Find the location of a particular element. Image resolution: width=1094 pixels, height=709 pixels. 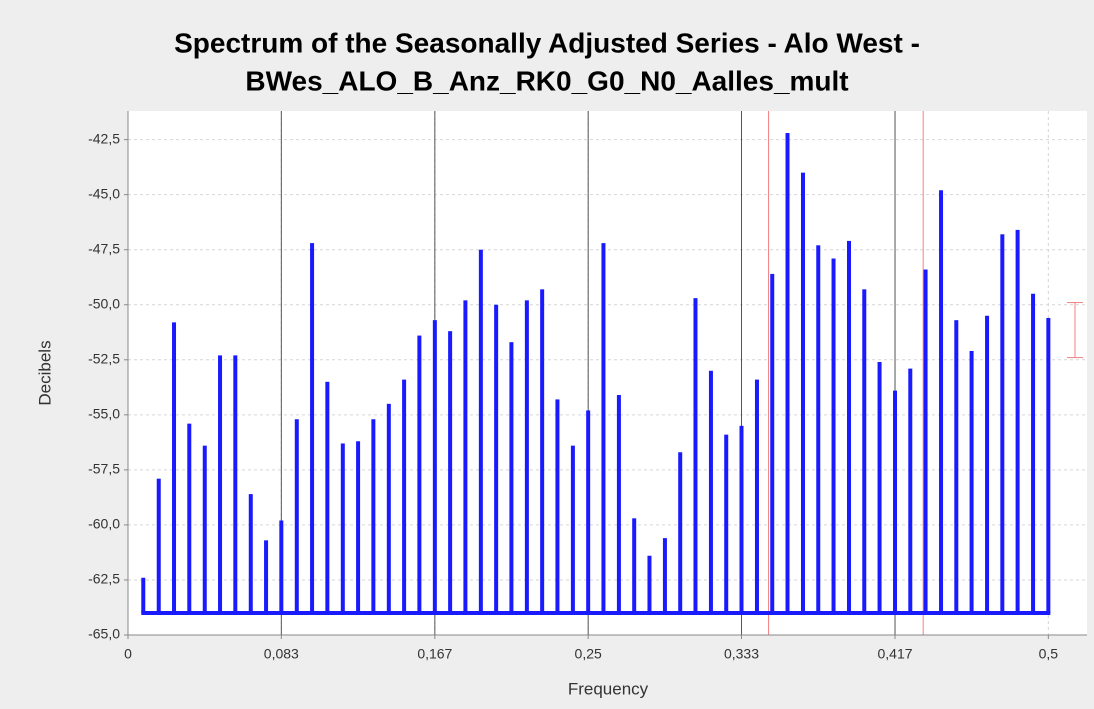

y-axis-label: Decibels is located at coordinates (44, 372).